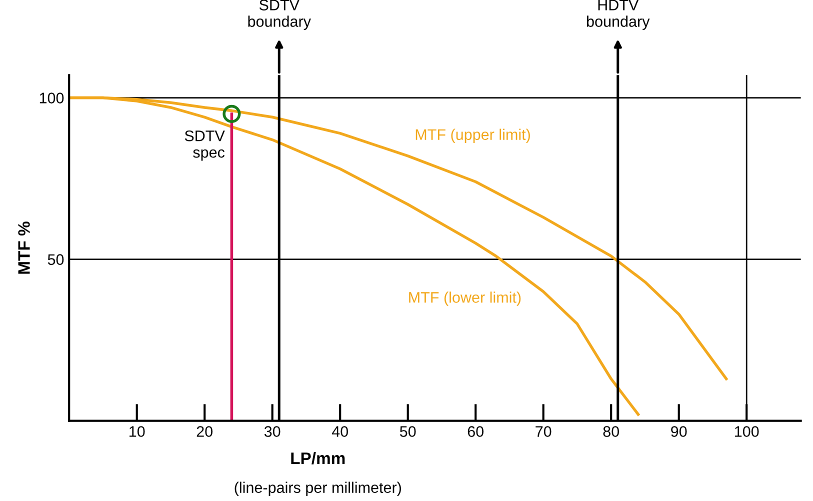  What do you see at coordinates (679, 431) in the screenshot?
I see `x-tick-label: 90` at bounding box center [679, 431].